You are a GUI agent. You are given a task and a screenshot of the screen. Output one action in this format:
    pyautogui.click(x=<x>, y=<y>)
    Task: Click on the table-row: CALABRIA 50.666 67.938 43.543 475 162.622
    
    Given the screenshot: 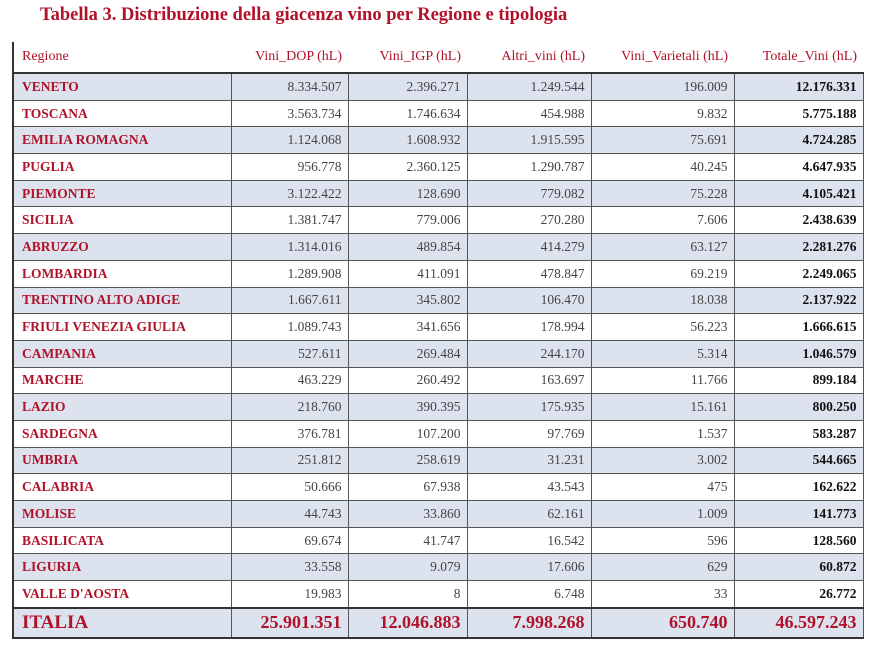 What is the action you would take?
    pyautogui.click(x=438, y=487)
    